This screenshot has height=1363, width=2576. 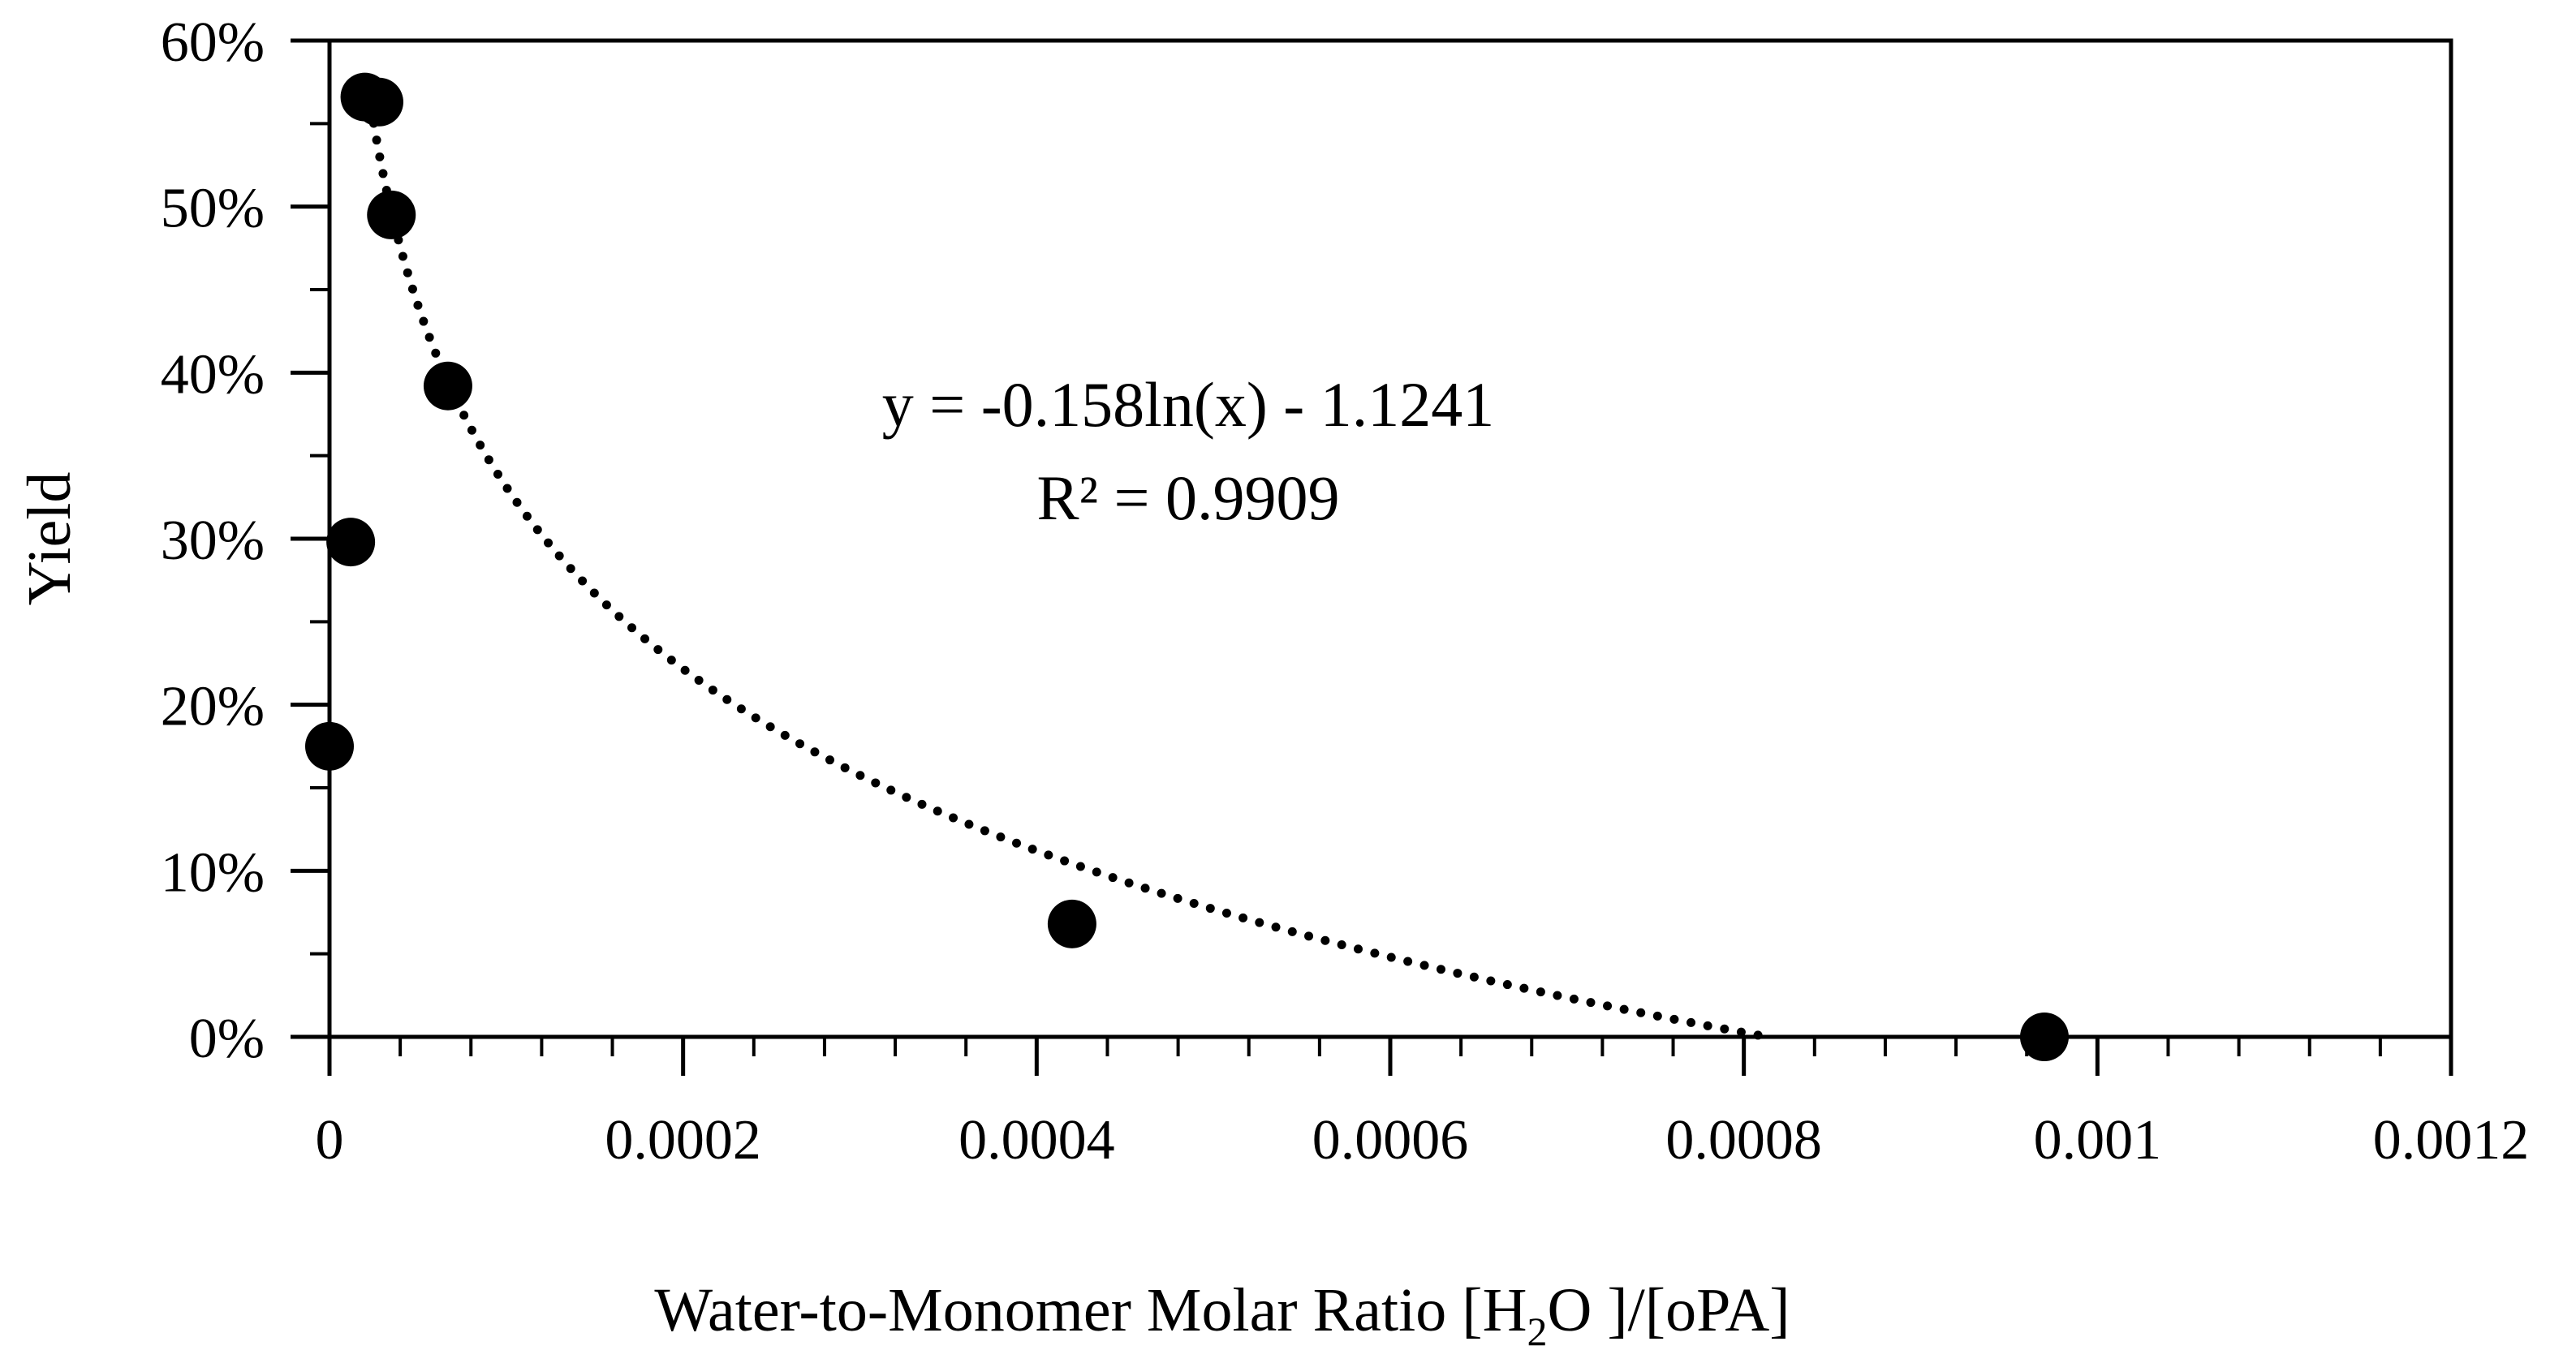 What do you see at coordinates (213, 209) in the screenshot?
I see `y-tick-label: 50%` at bounding box center [213, 209].